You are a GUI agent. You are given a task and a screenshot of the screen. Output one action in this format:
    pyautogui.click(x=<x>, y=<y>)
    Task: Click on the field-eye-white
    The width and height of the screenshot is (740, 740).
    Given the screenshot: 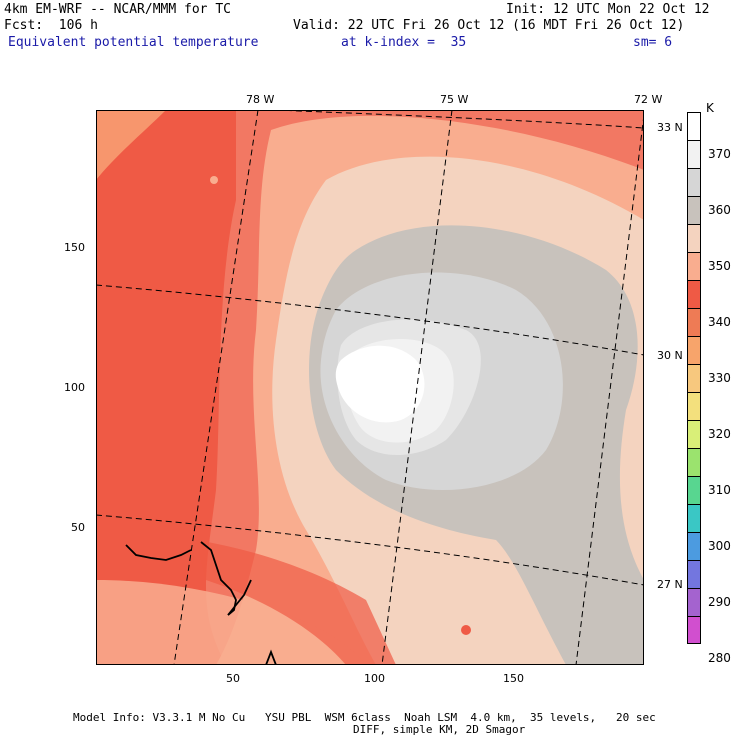 What is the action you would take?
    pyautogui.click(x=380, y=384)
    